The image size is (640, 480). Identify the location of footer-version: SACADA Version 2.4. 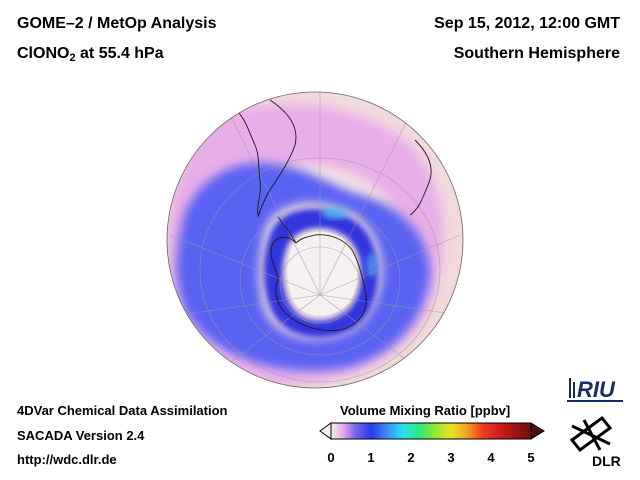
(81, 435).